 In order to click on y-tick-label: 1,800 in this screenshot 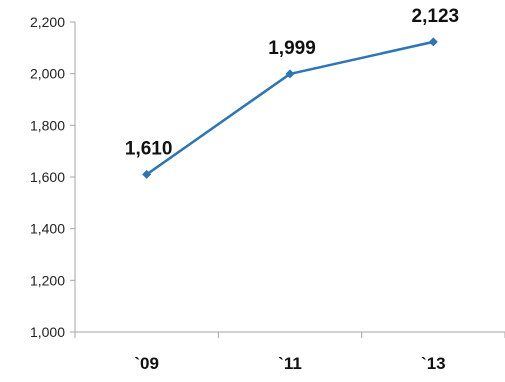, I will do `click(47, 125)`.